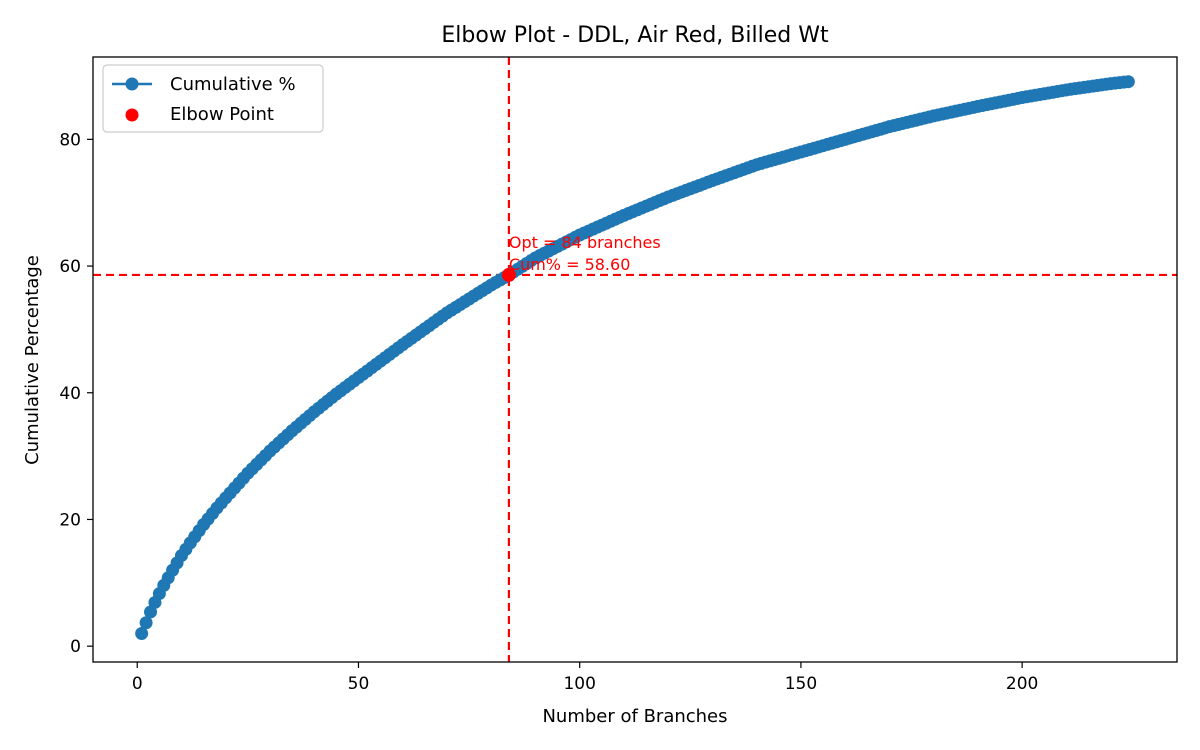  Describe the element at coordinates (75, 647) in the screenshot. I see `y-tick-label: 0` at that location.